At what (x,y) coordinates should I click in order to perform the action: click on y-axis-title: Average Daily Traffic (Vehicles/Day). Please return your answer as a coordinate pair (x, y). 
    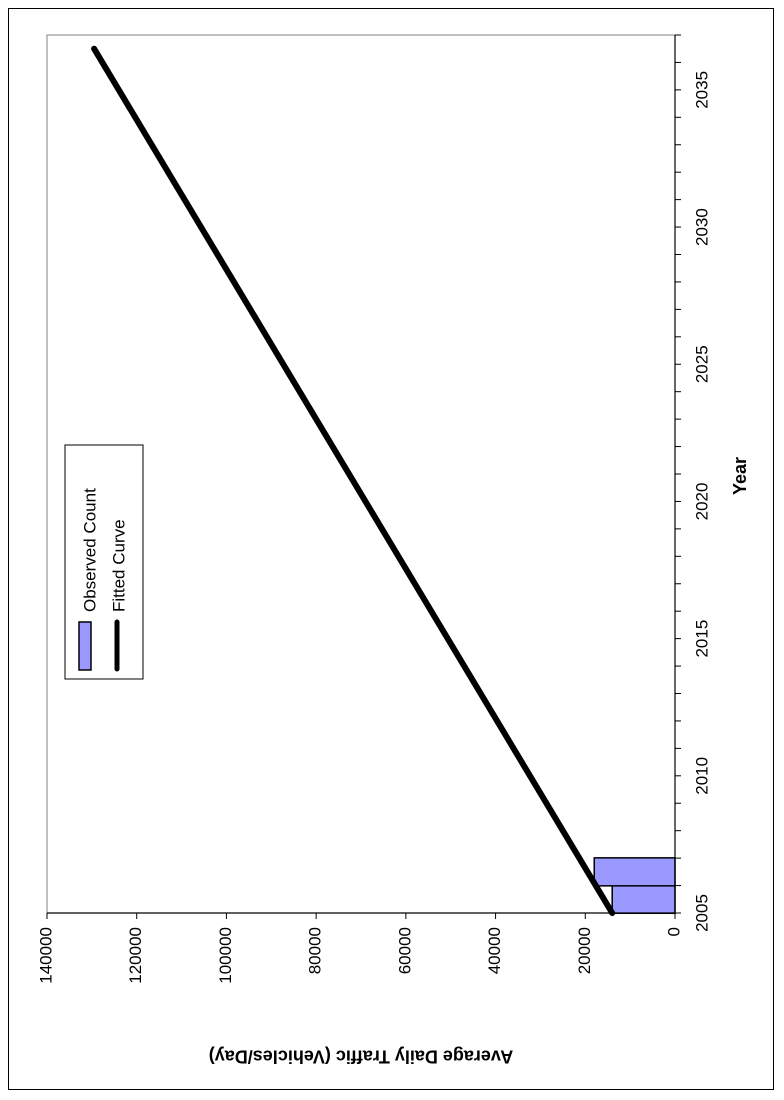
    Looking at the image, I should click on (361, 1056).